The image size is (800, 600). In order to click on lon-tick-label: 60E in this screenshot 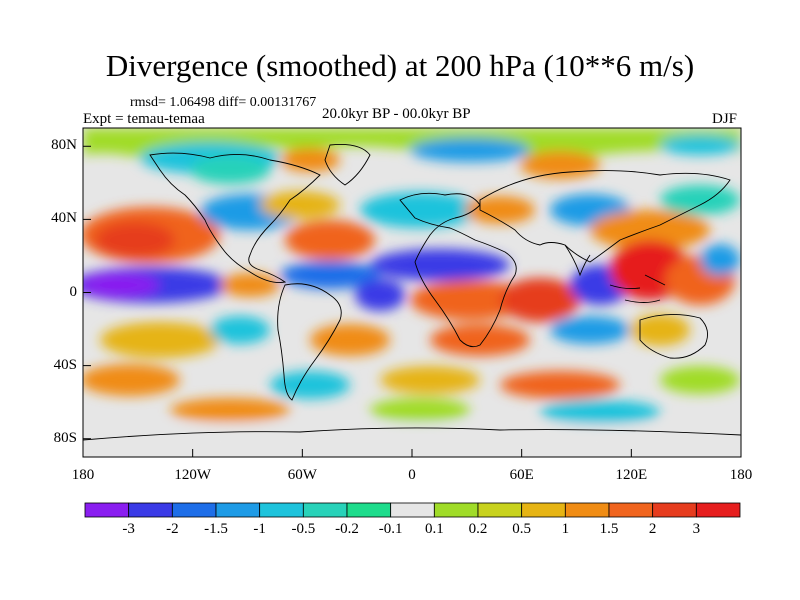, I will do `click(521, 475)`.